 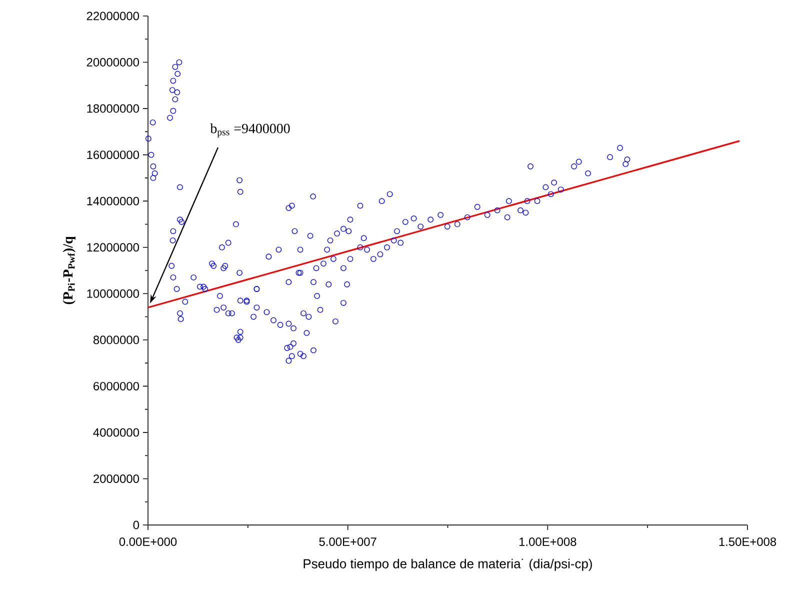 I want to click on y-tick-label: 18000000, so click(x=113, y=108).